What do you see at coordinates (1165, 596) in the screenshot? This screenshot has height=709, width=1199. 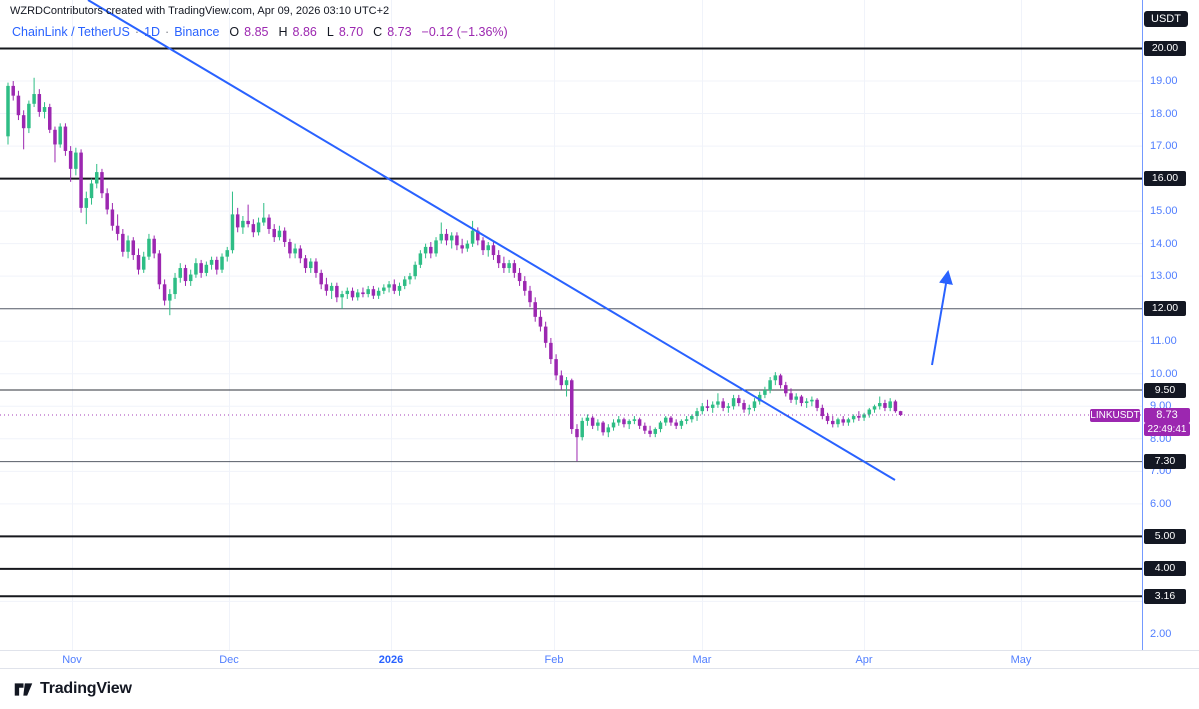 I see `price-level-badge: 3.16` at bounding box center [1165, 596].